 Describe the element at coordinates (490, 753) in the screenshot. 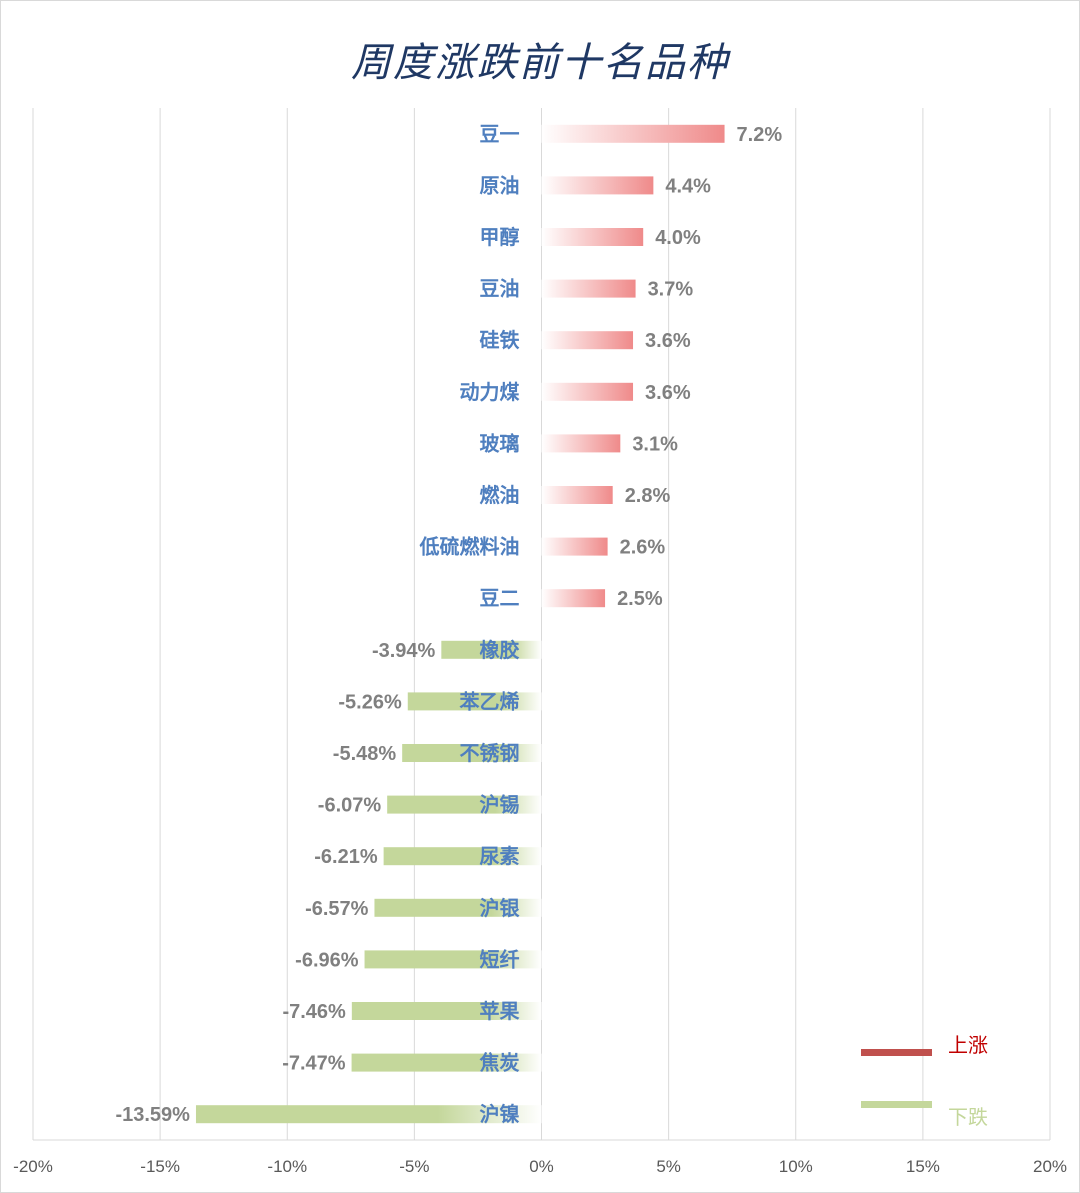

I see `category-label: 不锈钢` at that location.